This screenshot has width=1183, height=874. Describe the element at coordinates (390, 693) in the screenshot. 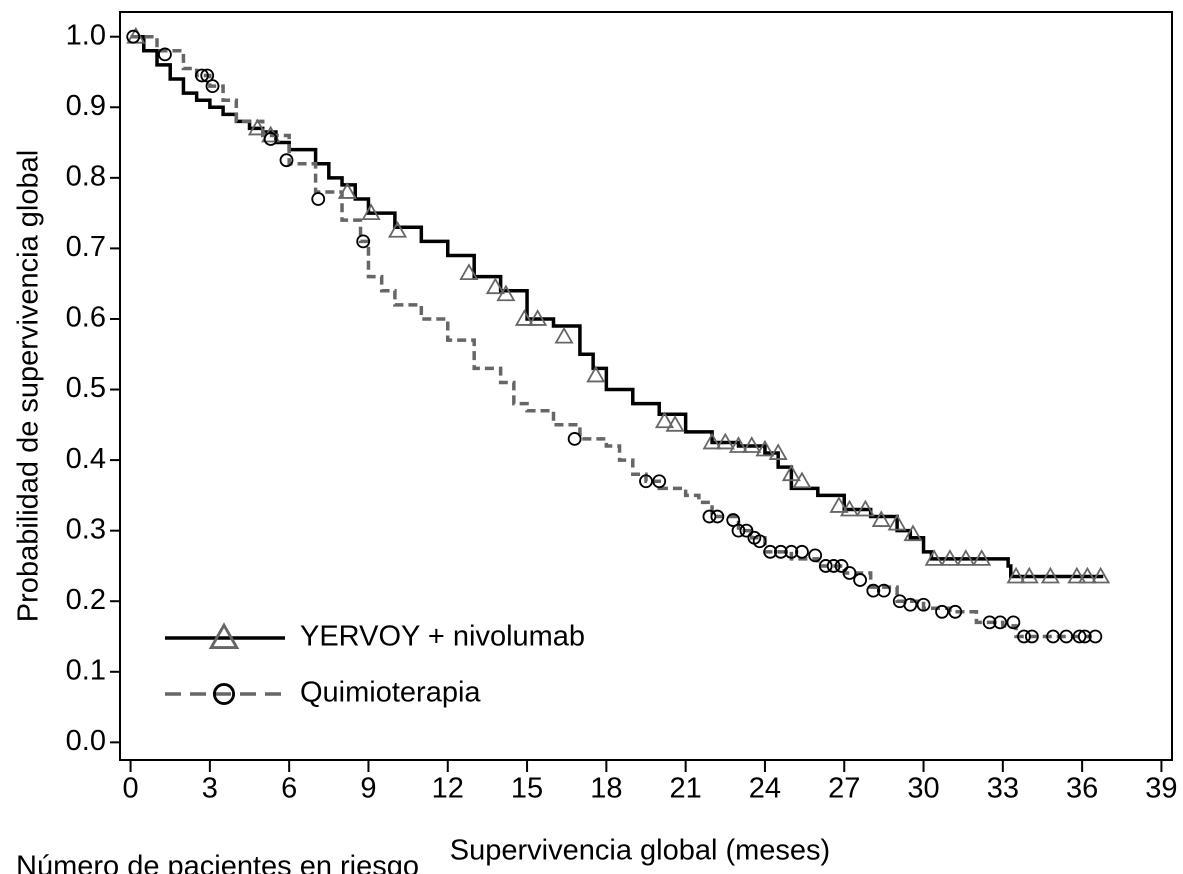

I see `legend-label: Quimioterapia` at that location.